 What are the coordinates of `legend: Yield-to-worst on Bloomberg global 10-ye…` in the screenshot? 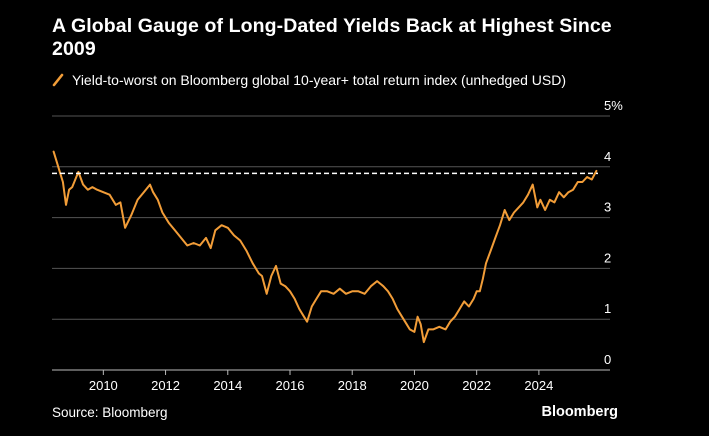 It's located at (309, 80).